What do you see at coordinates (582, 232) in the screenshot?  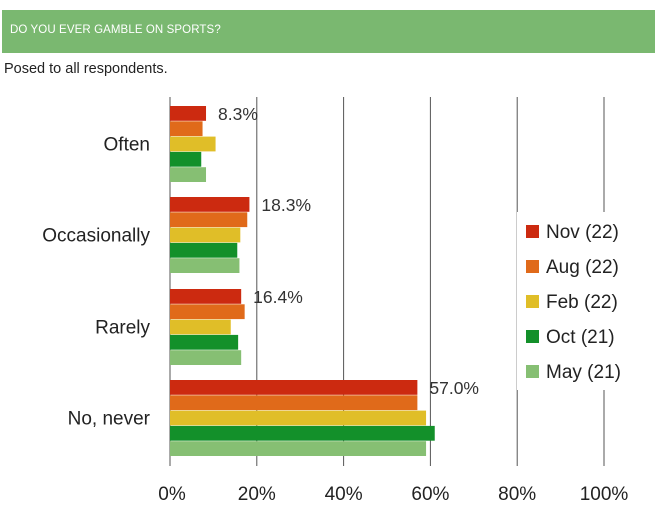 I see `legend-label: Nov (22)` at bounding box center [582, 232].